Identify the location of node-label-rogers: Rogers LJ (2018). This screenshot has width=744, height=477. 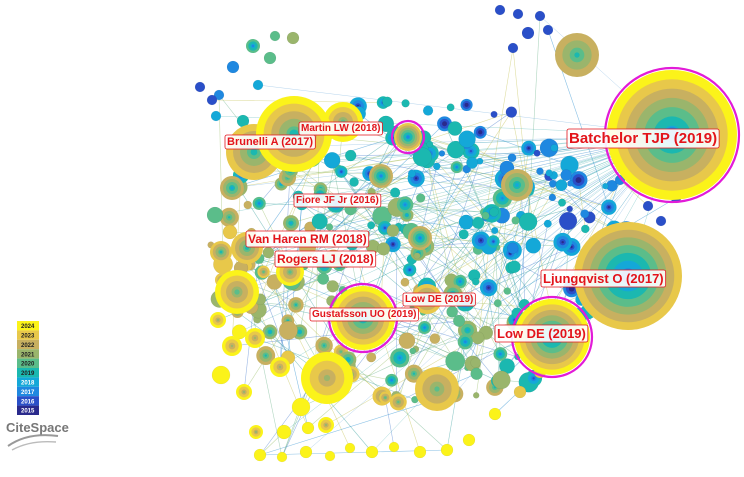
(325, 259).